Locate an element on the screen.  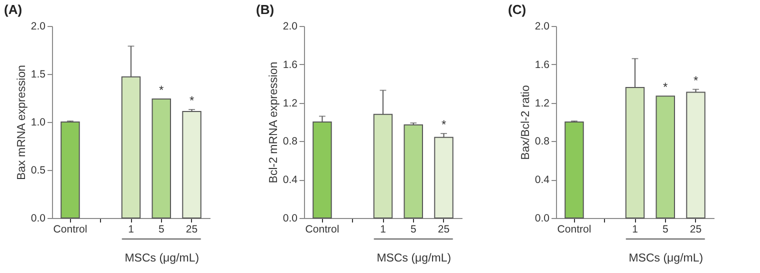
chart-title: (A) is located at coordinates (13, 9).